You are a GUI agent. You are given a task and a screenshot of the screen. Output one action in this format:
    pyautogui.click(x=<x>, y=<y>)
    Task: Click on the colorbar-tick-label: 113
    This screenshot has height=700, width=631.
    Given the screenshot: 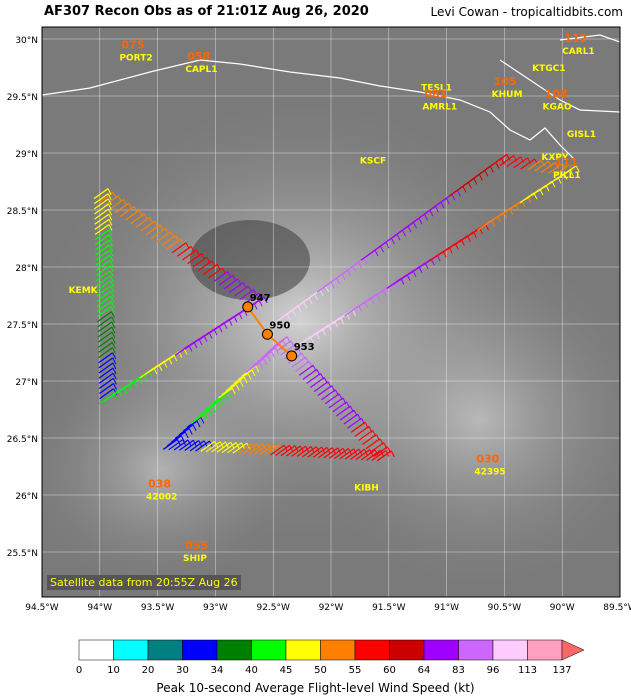 What is the action you would take?
    pyautogui.click(x=527, y=670)
    